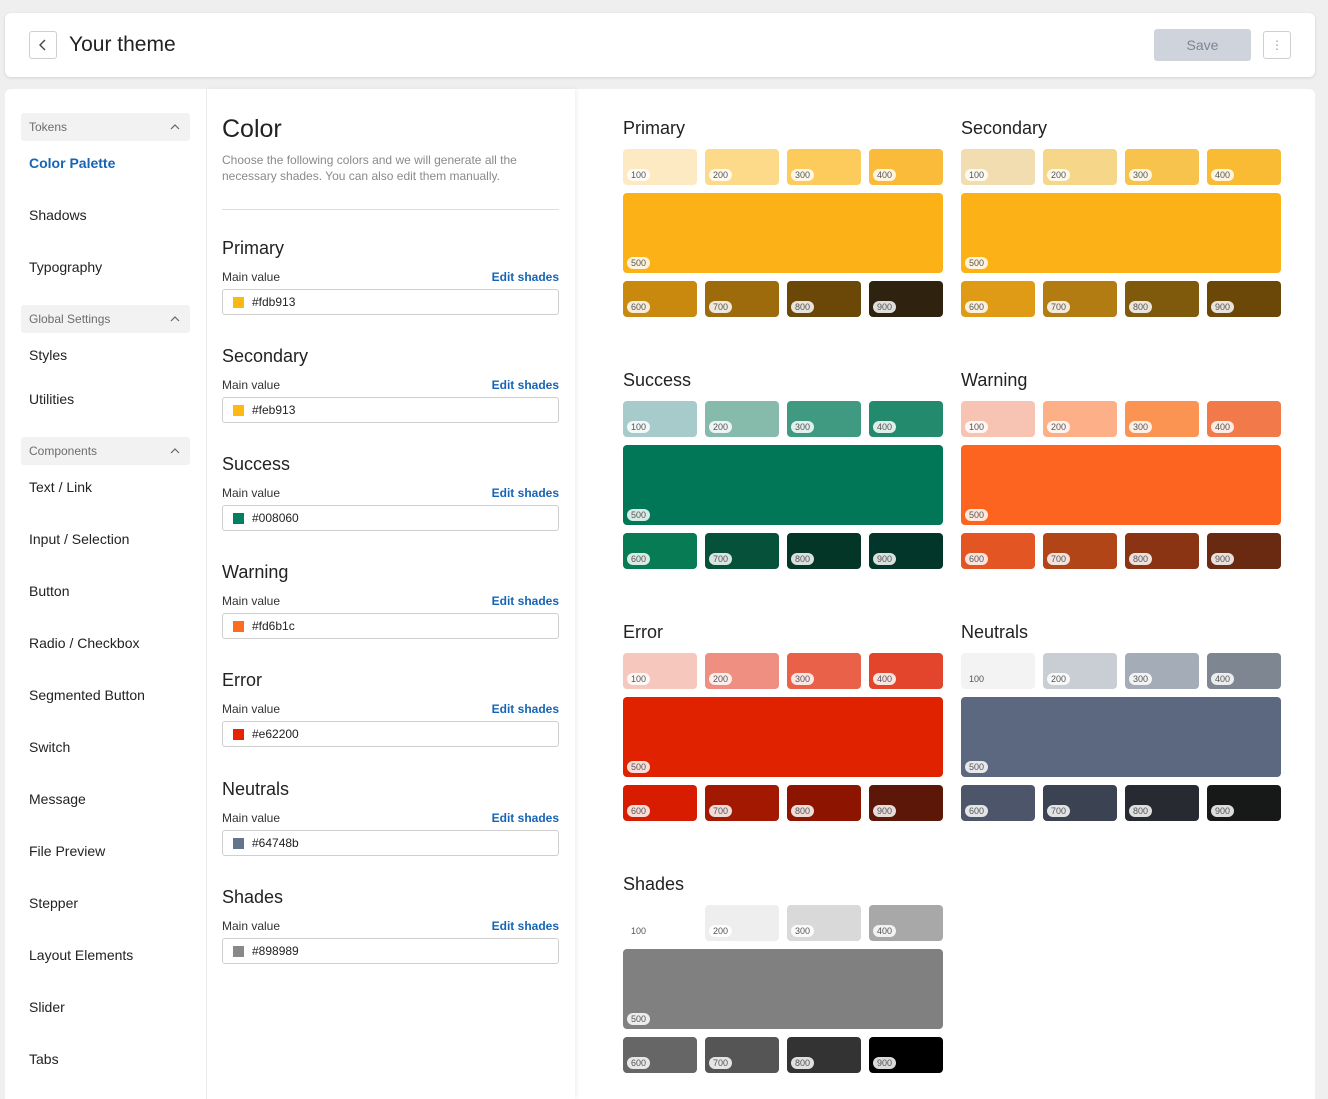 The height and width of the screenshot is (1099, 1328). What do you see at coordinates (105, 319) in the screenshot?
I see `sidebar-section-global-settings: Global Settings` at bounding box center [105, 319].